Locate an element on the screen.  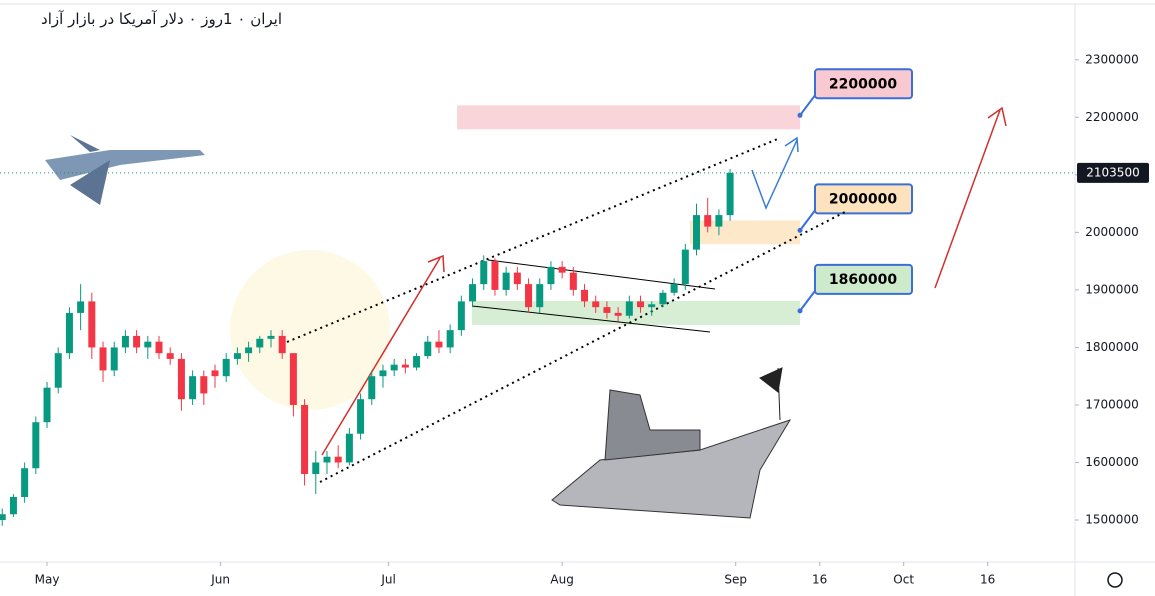
x-tick-label: Jul is located at coordinates (387, 580).